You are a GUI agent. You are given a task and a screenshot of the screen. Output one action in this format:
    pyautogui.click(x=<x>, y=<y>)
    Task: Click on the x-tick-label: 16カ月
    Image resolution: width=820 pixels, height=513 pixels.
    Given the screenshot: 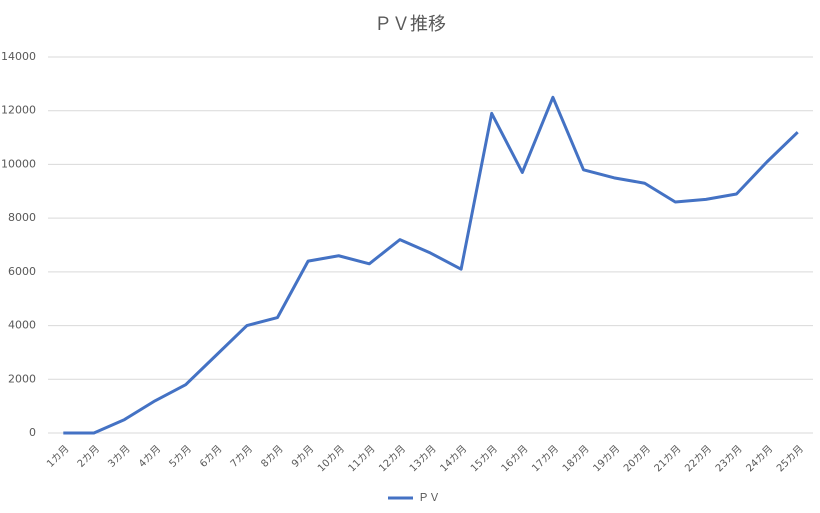 What is the action you would take?
    pyautogui.click(x=515, y=459)
    